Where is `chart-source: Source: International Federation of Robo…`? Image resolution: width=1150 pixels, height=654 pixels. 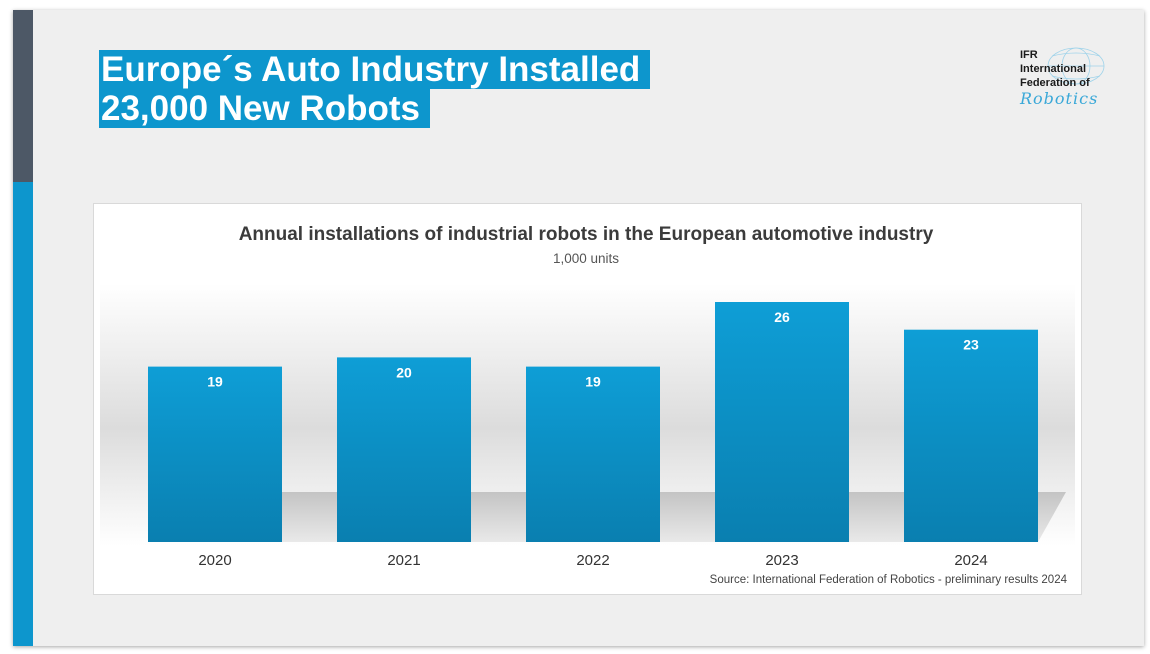
chart-source: Source: International Federation of Robo… is located at coordinates (888, 580).